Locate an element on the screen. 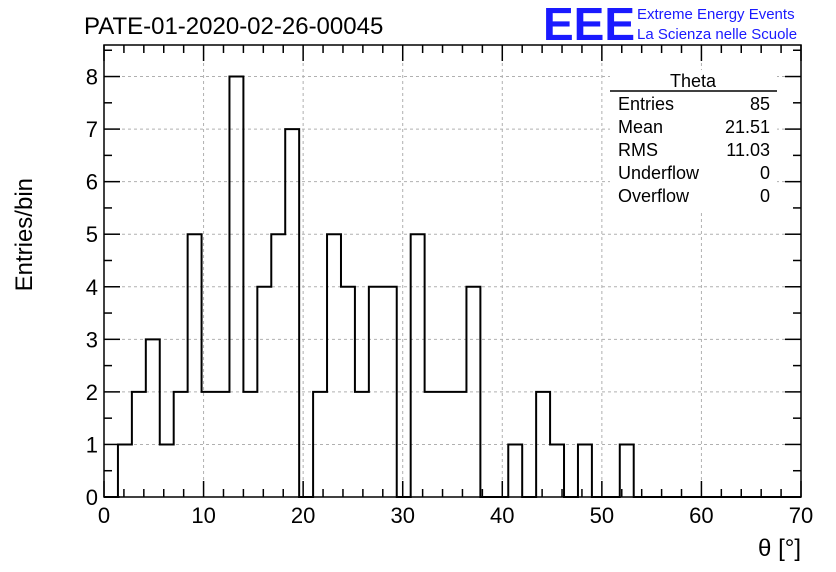  stats-value-mean: 21.51 is located at coordinates (747, 127).